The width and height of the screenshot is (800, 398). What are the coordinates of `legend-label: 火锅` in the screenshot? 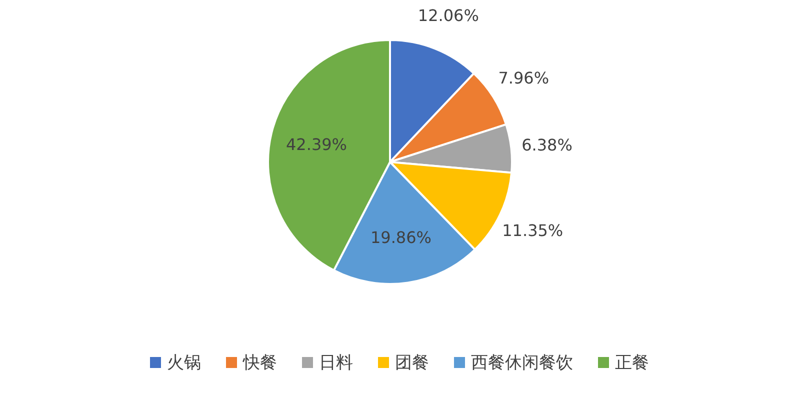 It's located at (184, 363).